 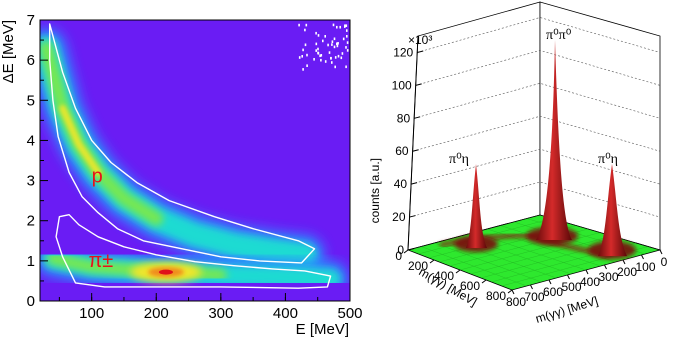 I want to click on heatmap-x-tick-label: 400, so click(x=285, y=313).